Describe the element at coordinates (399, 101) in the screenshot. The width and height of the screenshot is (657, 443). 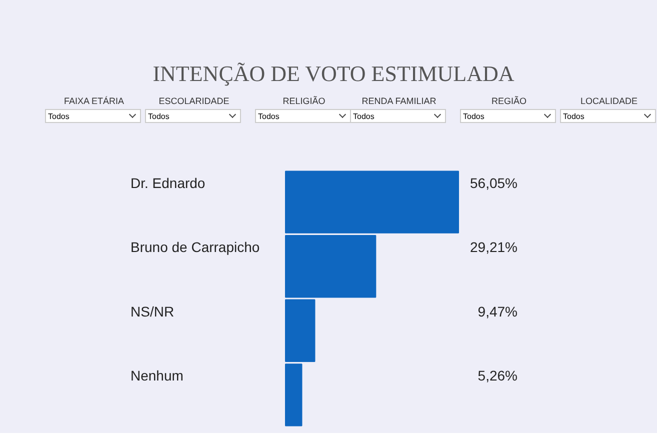
I see `text: RENDA FAMILIAR` at that location.